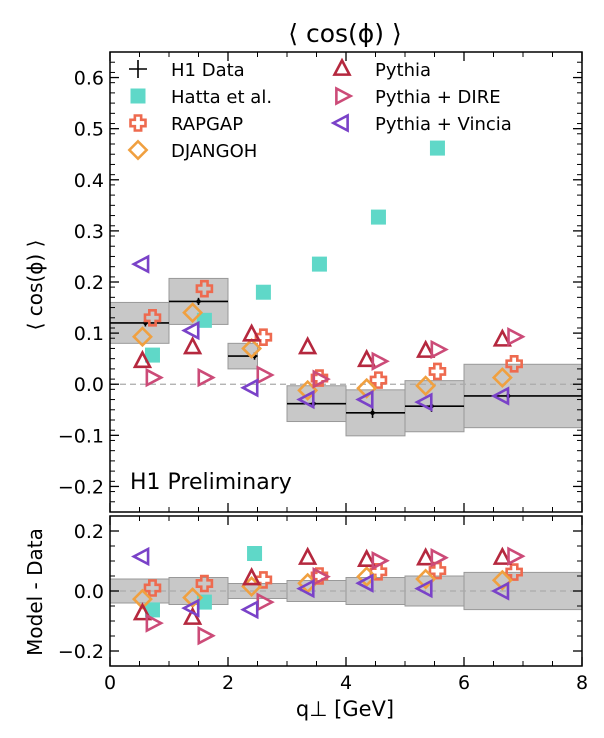  Describe the element at coordinates (345, 709) in the screenshot. I see `x-axis-label: q⊥ [GeV]` at that location.